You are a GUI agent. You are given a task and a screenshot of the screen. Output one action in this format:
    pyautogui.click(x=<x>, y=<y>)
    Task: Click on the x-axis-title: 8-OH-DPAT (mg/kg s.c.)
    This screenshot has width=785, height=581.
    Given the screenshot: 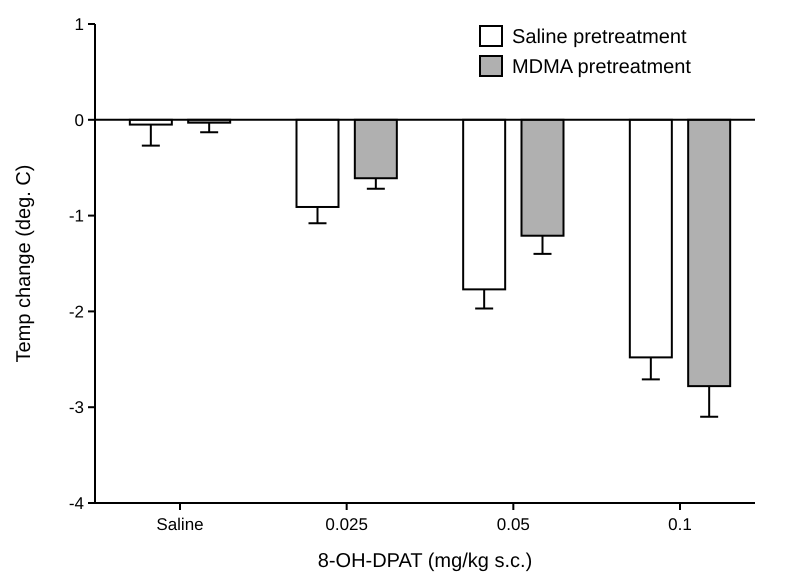 What is the action you would take?
    pyautogui.click(x=425, y=561)
    